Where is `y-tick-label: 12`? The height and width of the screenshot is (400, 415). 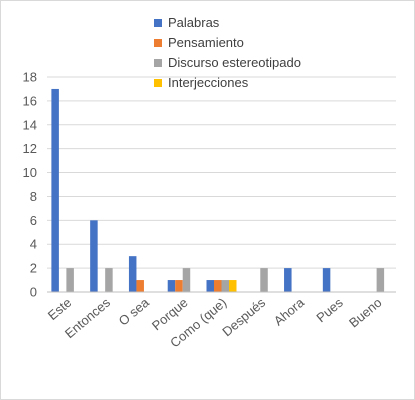 y-tick-label: 12 is located at coordinates (30, 148).